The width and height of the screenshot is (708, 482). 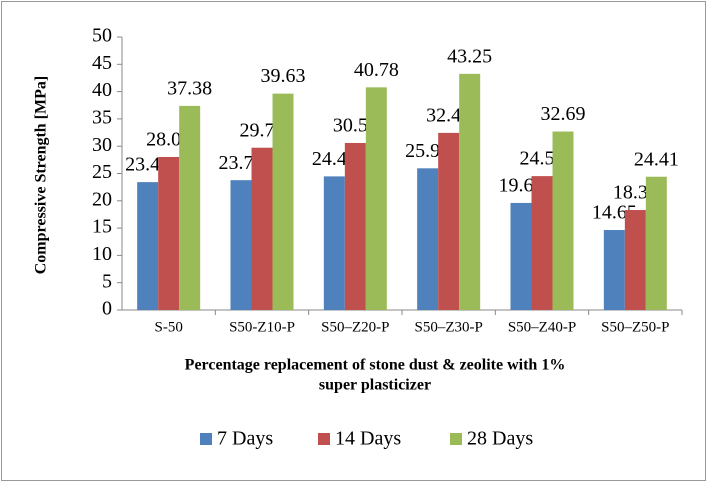 I want to click on x-tick-label: S50–Z30-P, so click(x=448, y=327).